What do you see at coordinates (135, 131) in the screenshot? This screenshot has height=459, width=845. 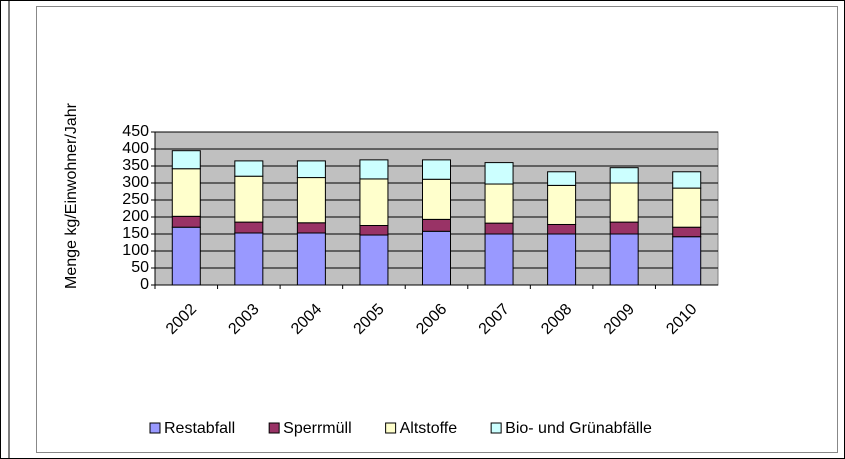 I see `y-tick-label: 450` at bounding box center [135, 131].